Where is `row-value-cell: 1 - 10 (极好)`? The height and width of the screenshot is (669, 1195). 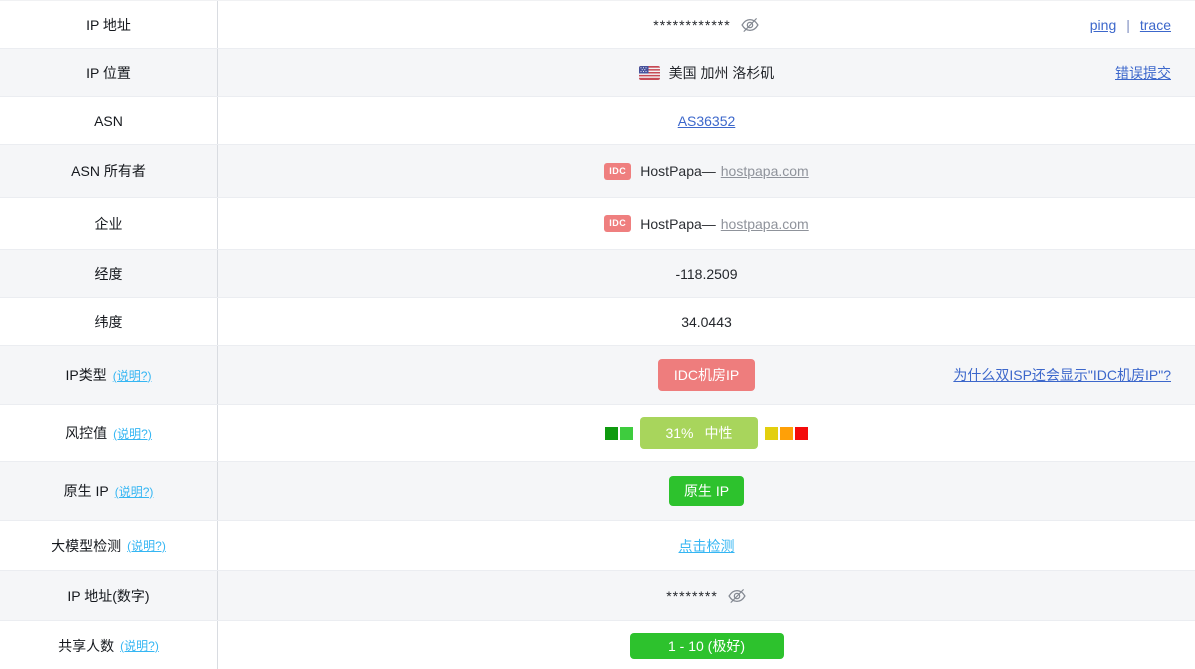
row-value-cell: 1 - 10 (极好) is located at coordinates (706, 645).